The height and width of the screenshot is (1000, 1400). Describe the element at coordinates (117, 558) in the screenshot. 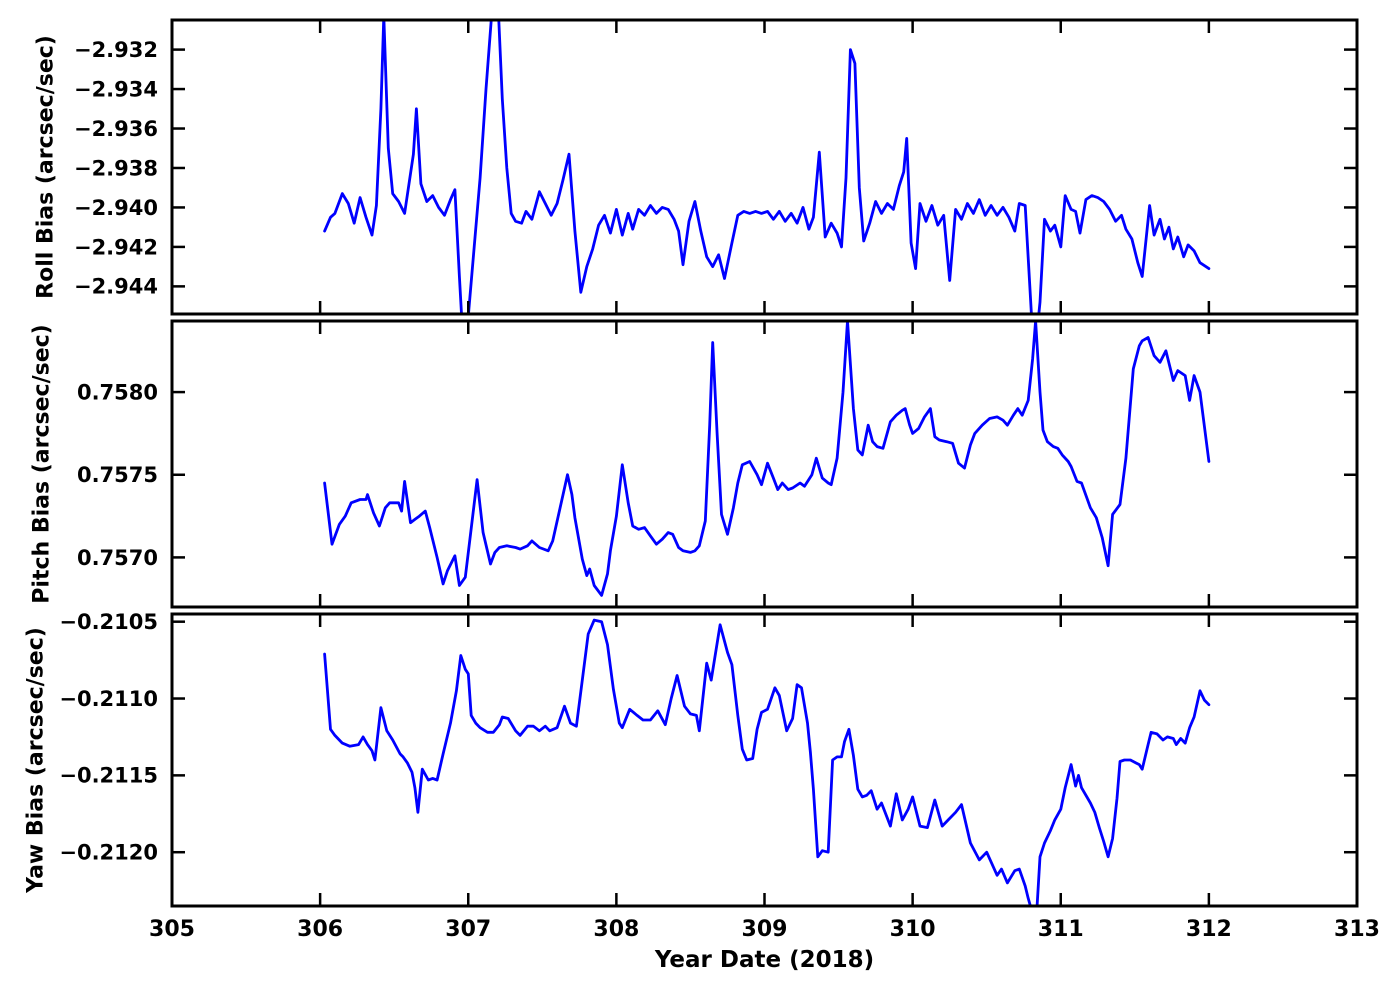

I see `pitch-bias-ytick-label: 0.7570` at that location.